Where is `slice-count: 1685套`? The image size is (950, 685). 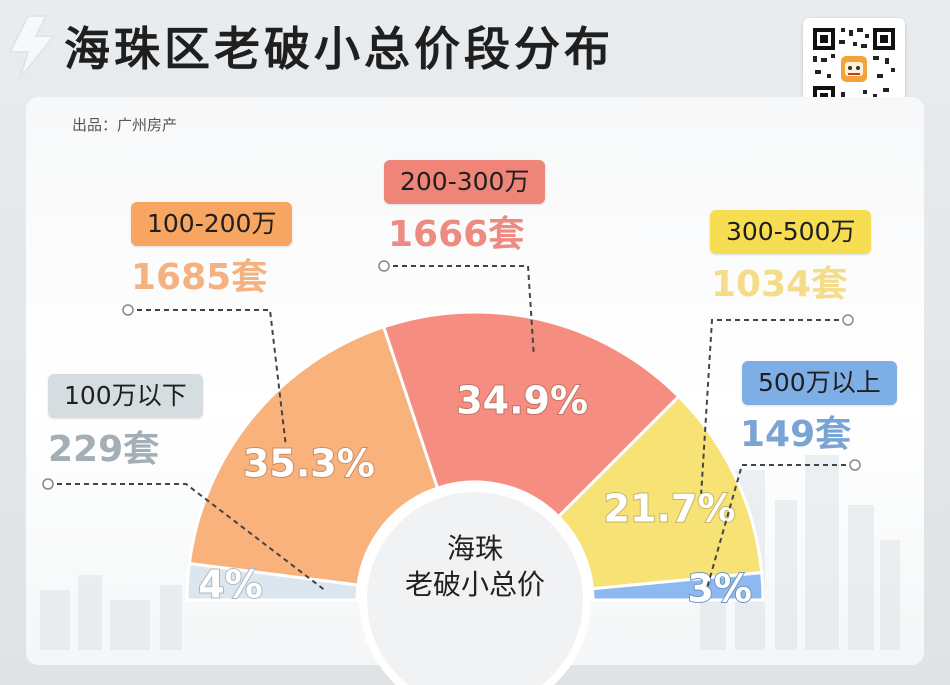
slice-count: 1685套 is located at coordinates (199, 277).